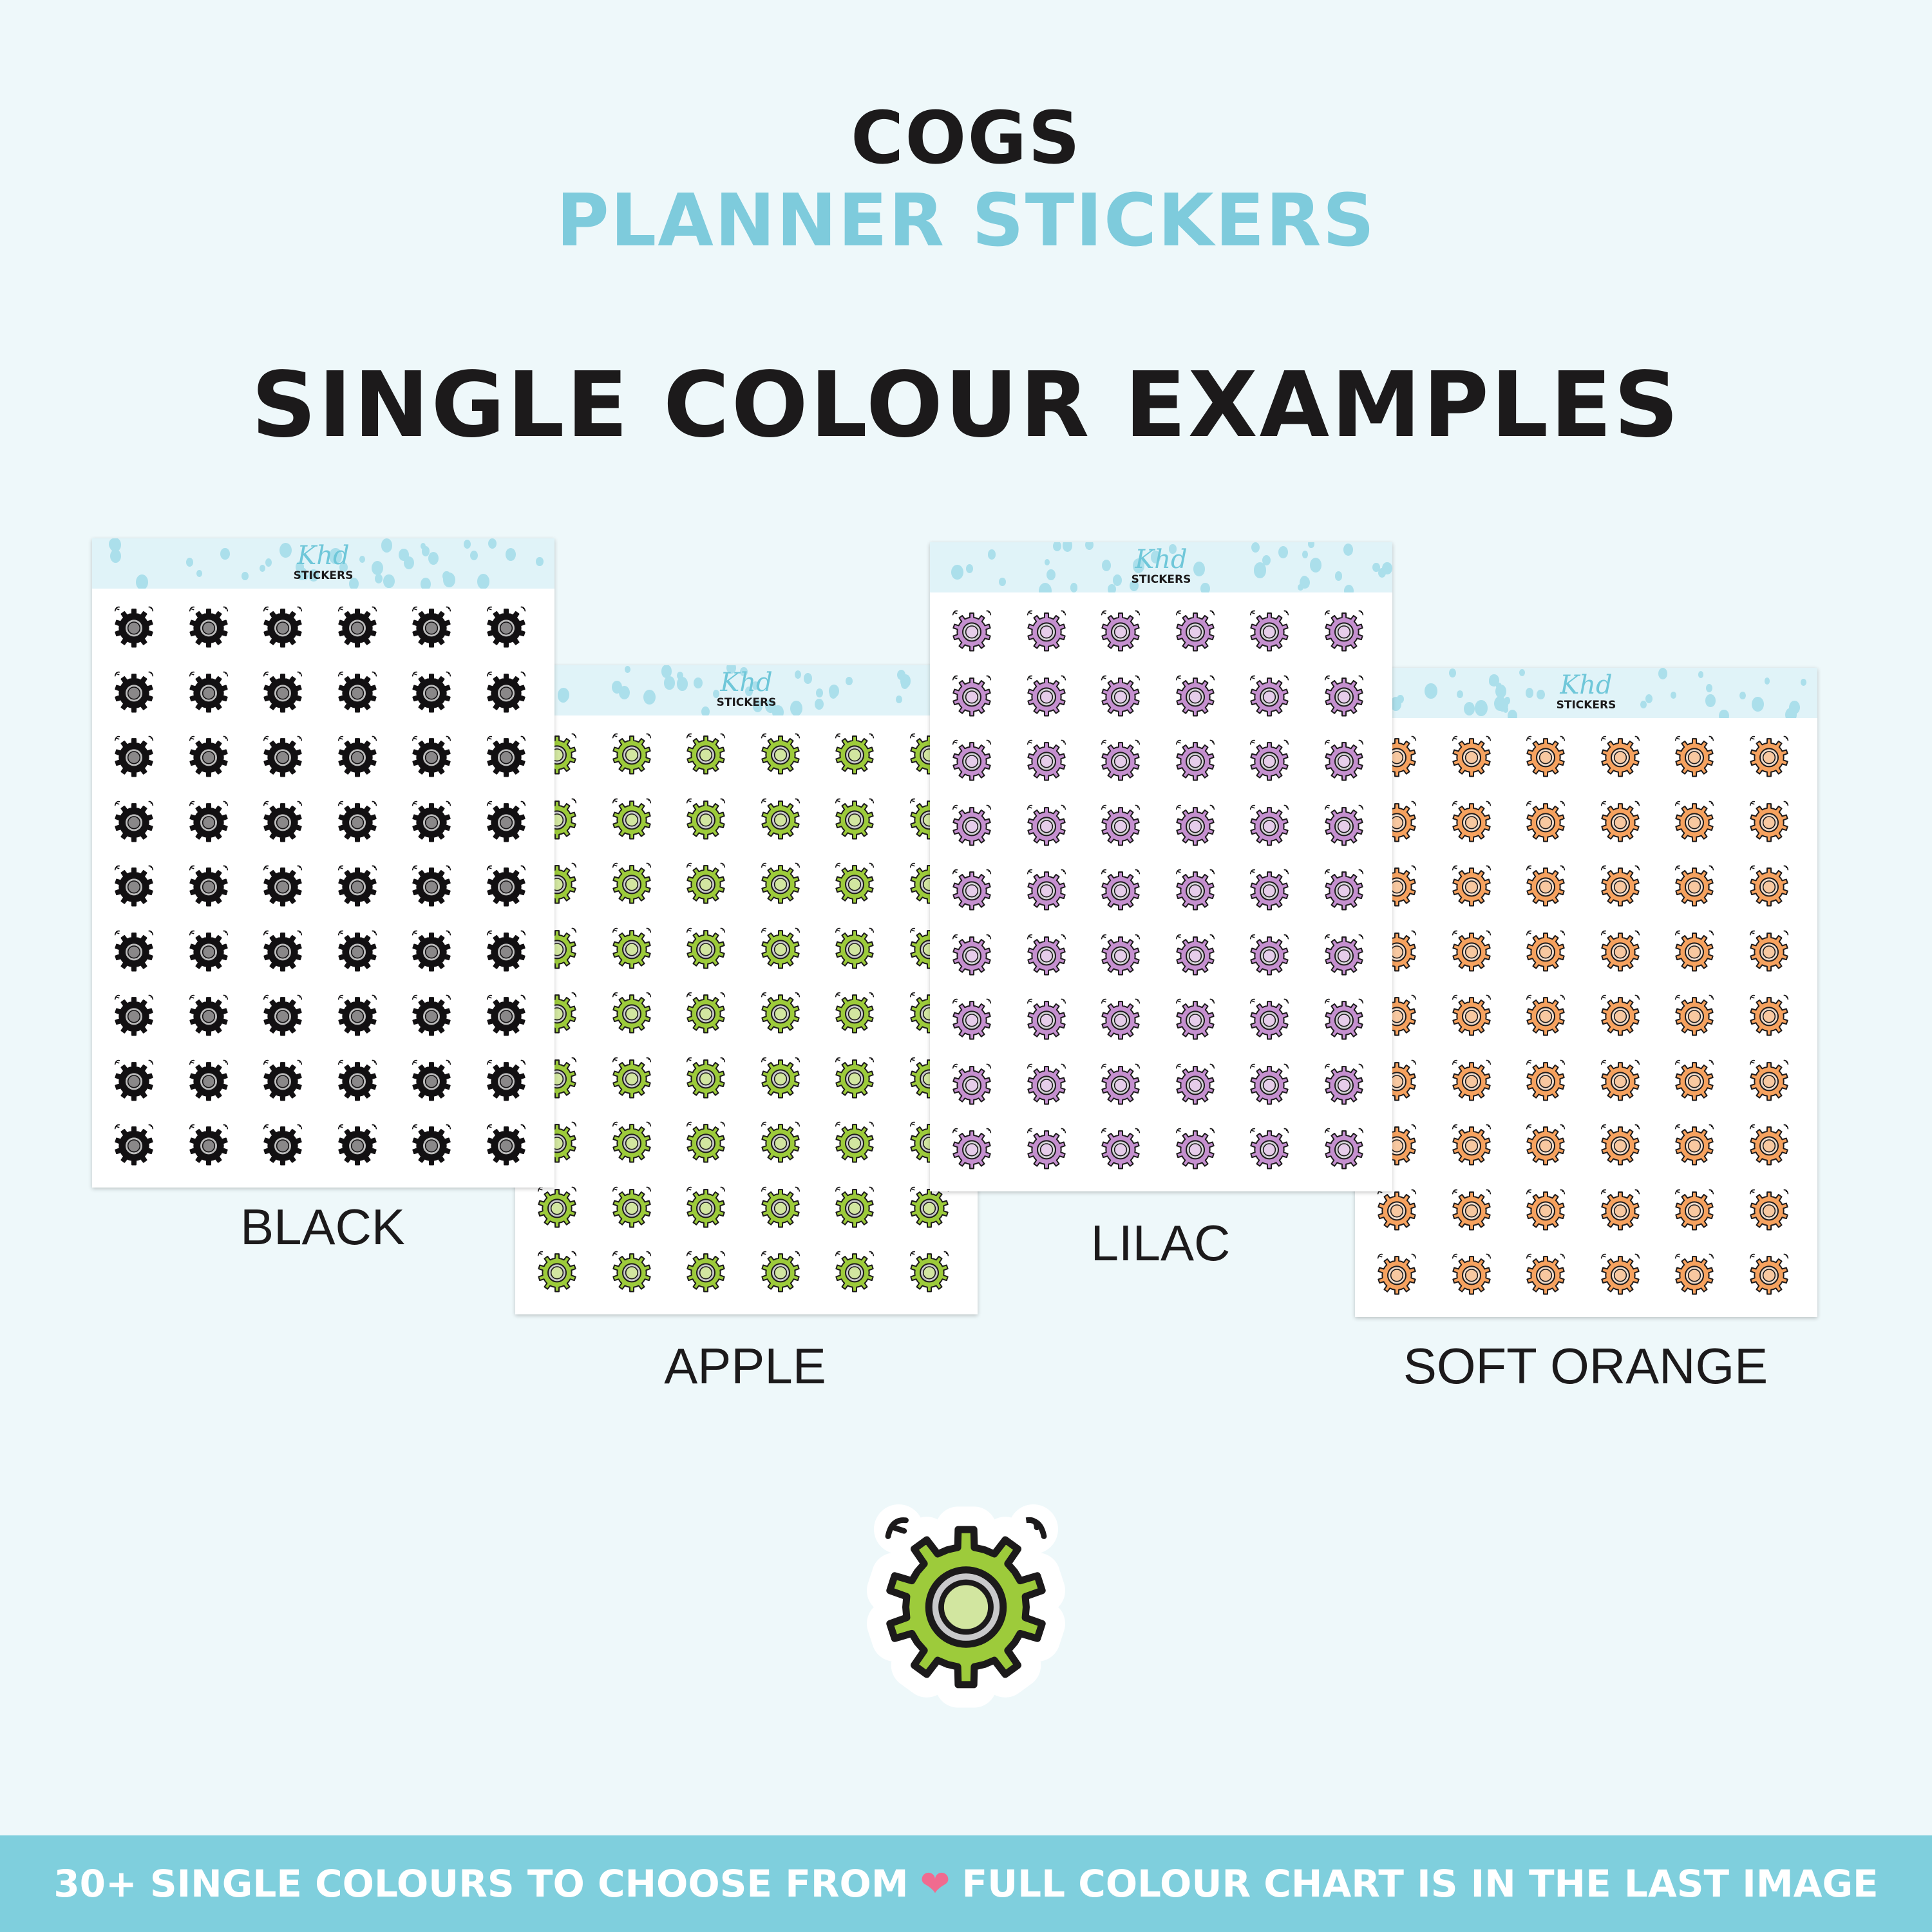  What do you see at coordinates (966, 139) in the screenshot?
I see `product-title: COGS` at bounding box center [966, 139].